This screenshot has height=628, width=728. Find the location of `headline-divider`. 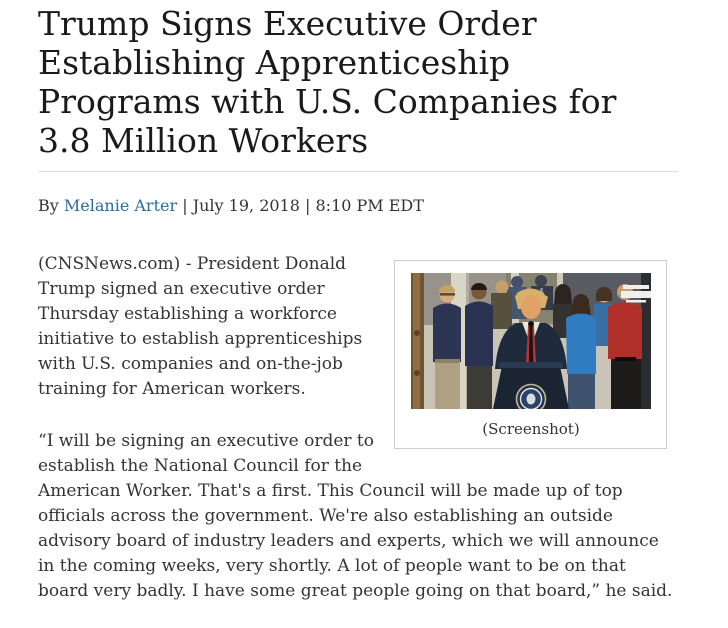

headline-divider is located at coordinates (358, 171).